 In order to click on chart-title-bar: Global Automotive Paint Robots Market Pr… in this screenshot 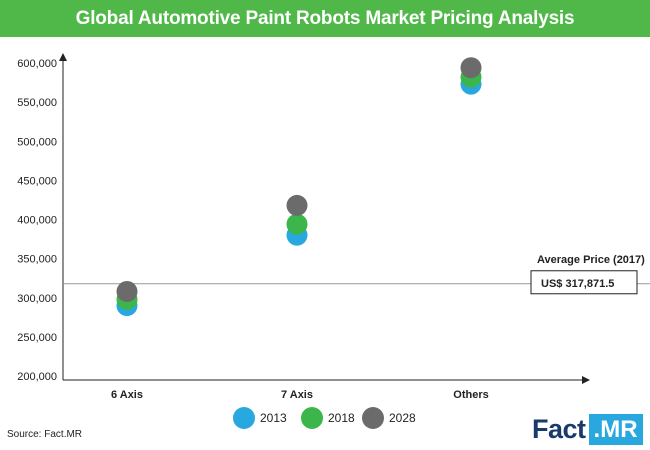, I will do `click(325, 18)`.